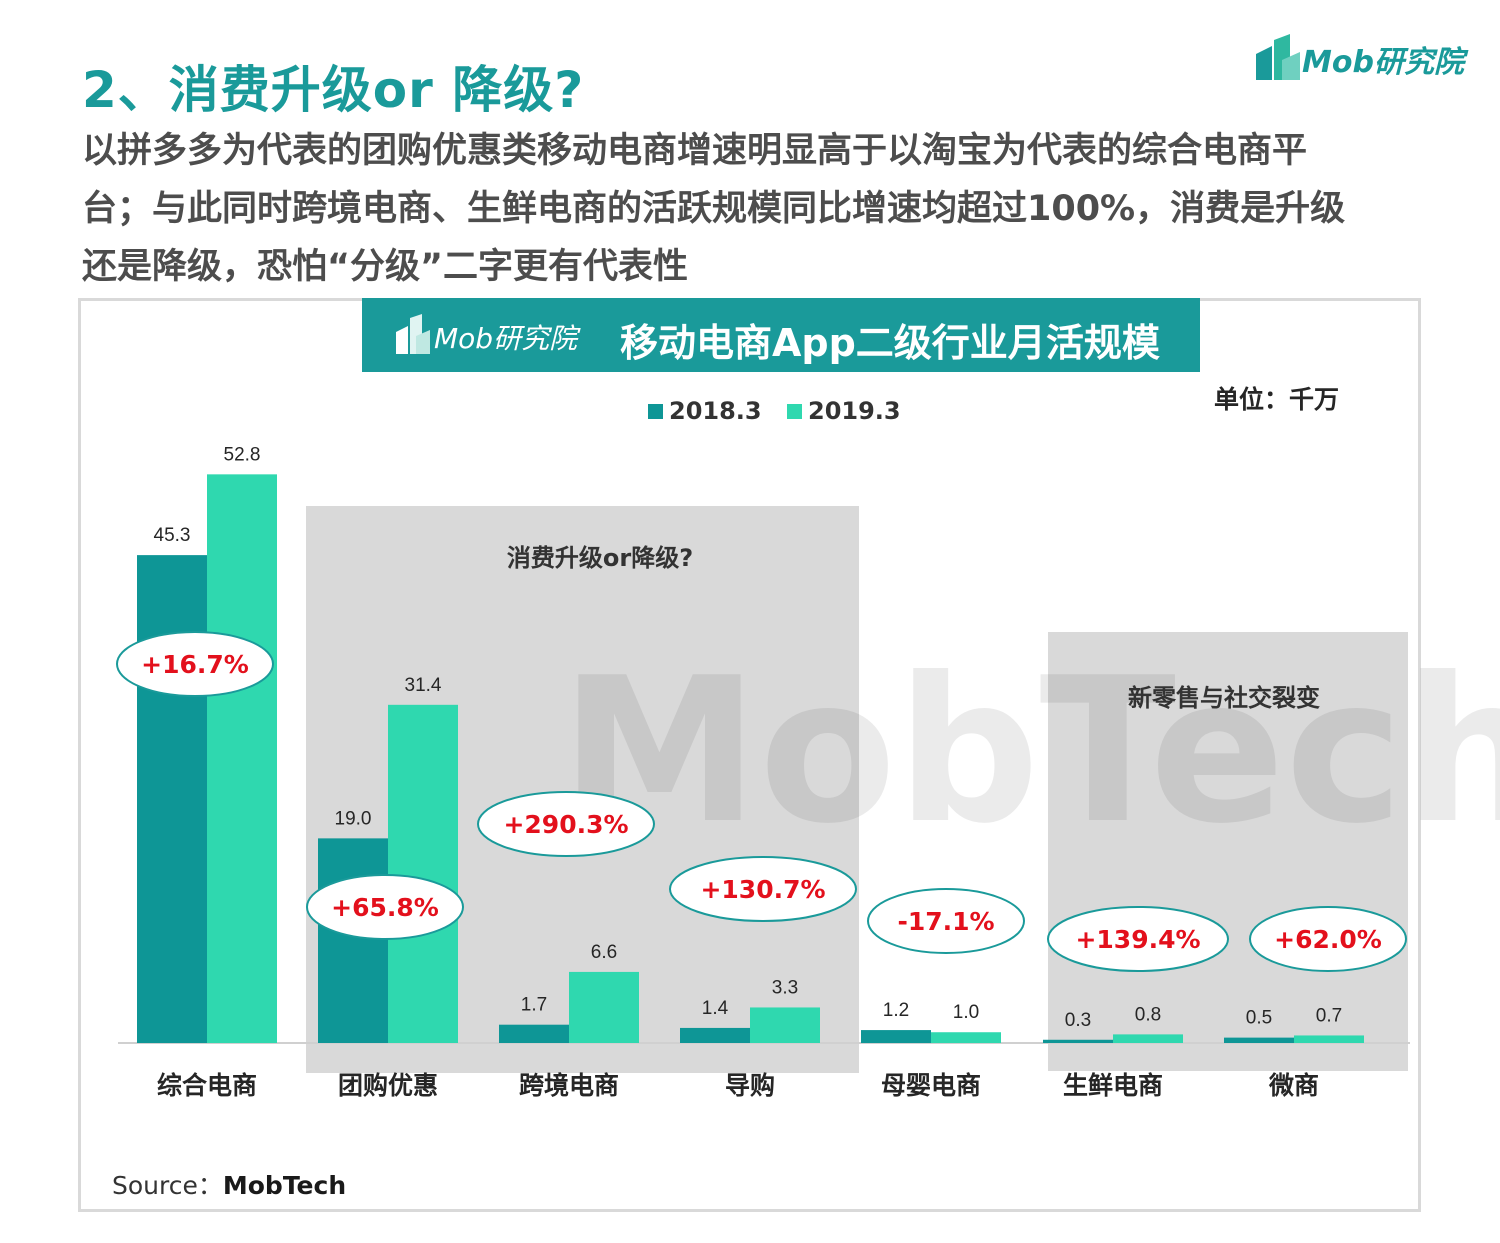 This screenshot has width=1500, height=1243. What do you see at coordinates (1385, 62) in the screenshot?
I see `logo-text: Mob研究院` at bounding box center [1385, 62].